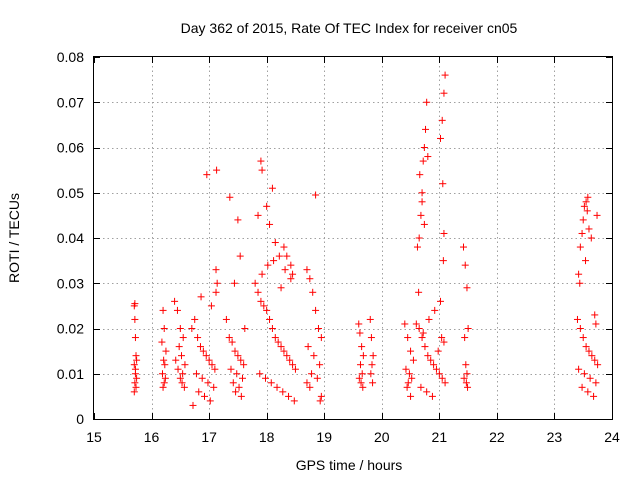 The image size is (640, 480). Describe the element at coordinates (70, 238) in the screenshot. I see `y-tick-label: 0.04` at that location.